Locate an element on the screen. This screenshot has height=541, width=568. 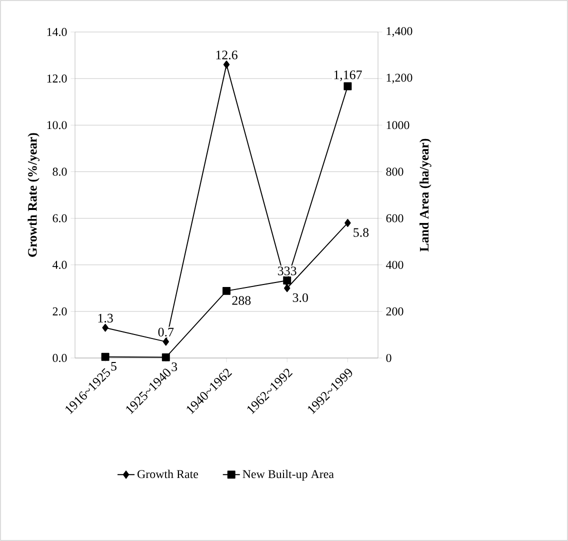
y2-tick-label: 200 is located at coordinates (395, 311).